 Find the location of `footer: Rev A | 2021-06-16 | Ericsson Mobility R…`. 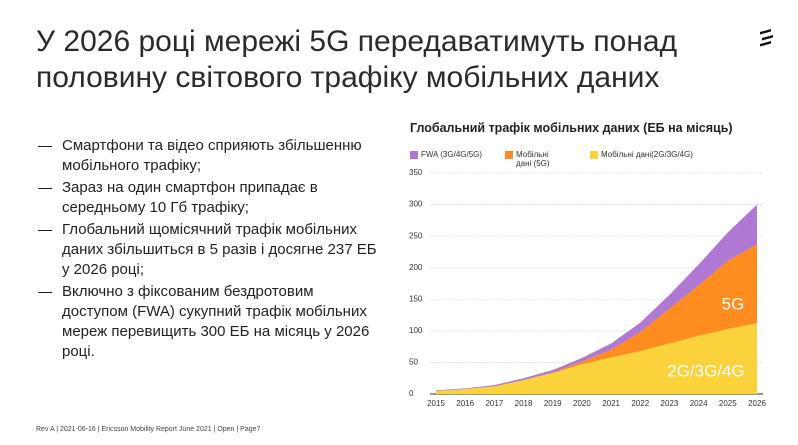

footer: Rev A | 2021-06-16 | Ericsson Mobility R… is located at coordinates (148, 429).